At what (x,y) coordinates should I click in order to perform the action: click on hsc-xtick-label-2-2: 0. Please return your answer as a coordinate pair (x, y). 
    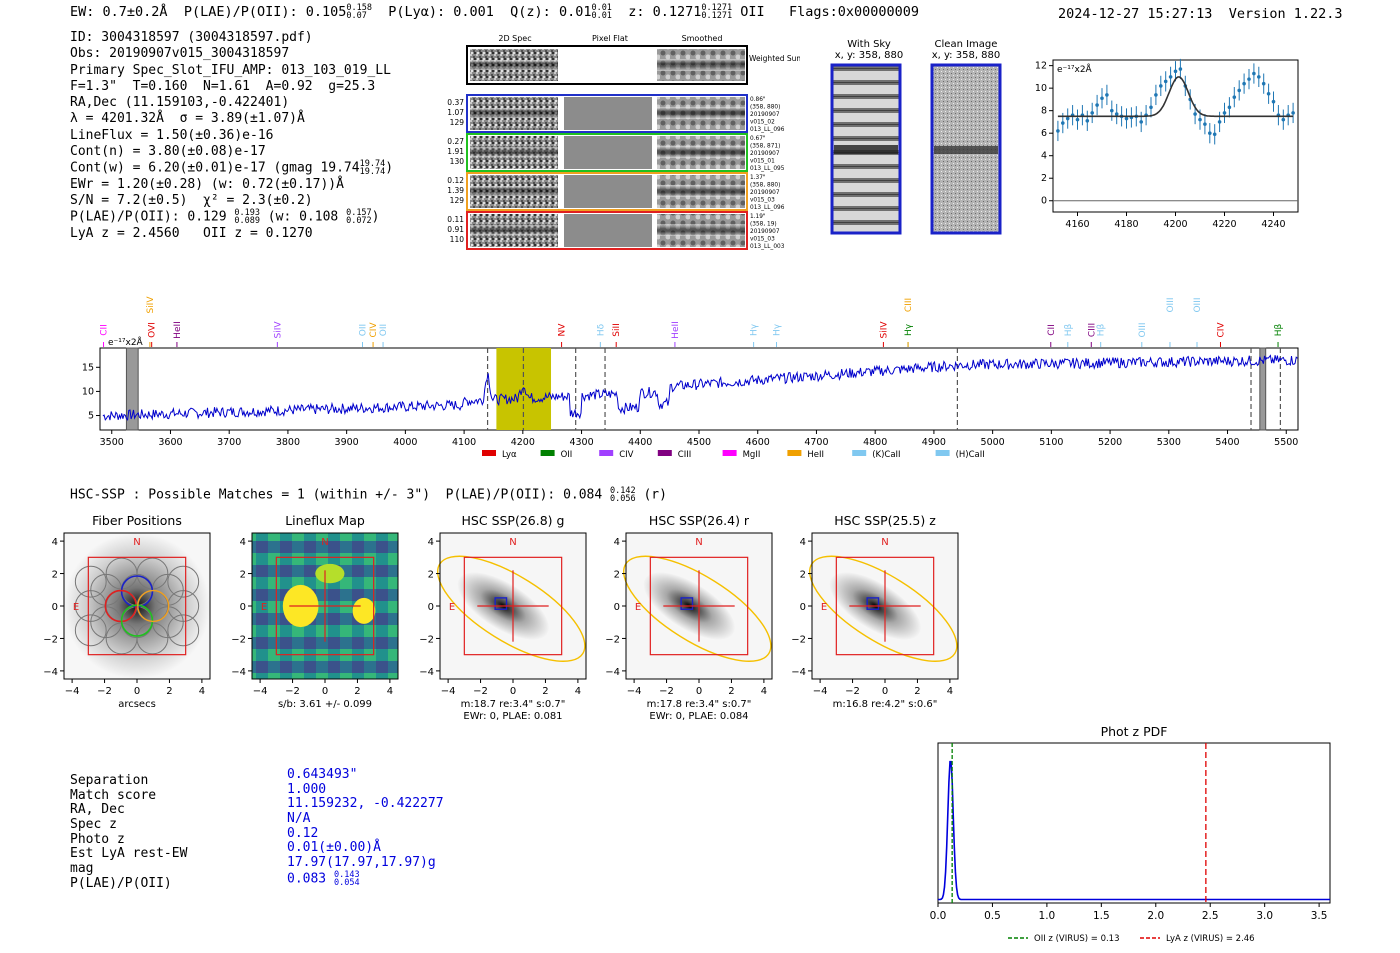
    Looking at the image, I should click on (513, 691).